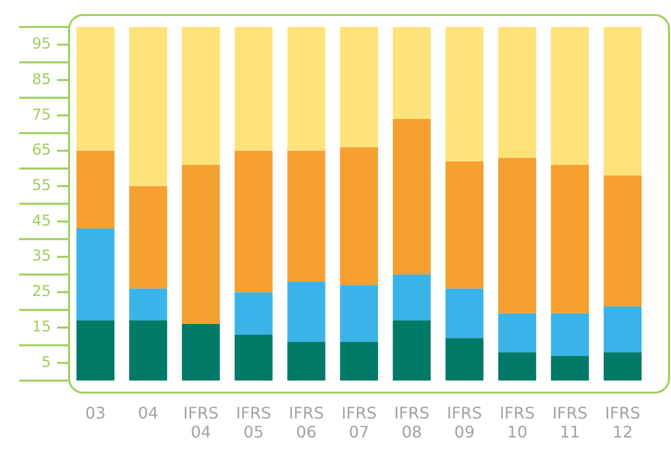 The width and height of the screenshot is (671, 469). Describe the element at coordinates (47, 361) in the screenshot. I see `y-tick-label: 5` at that location.